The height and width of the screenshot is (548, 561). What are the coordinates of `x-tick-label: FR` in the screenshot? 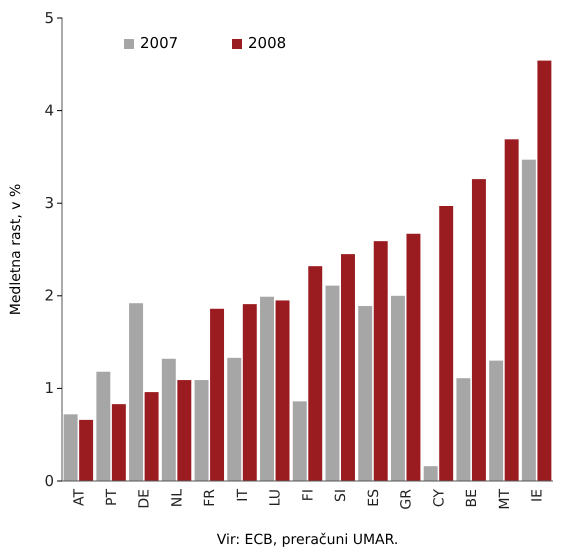 It's located at (210, 497).